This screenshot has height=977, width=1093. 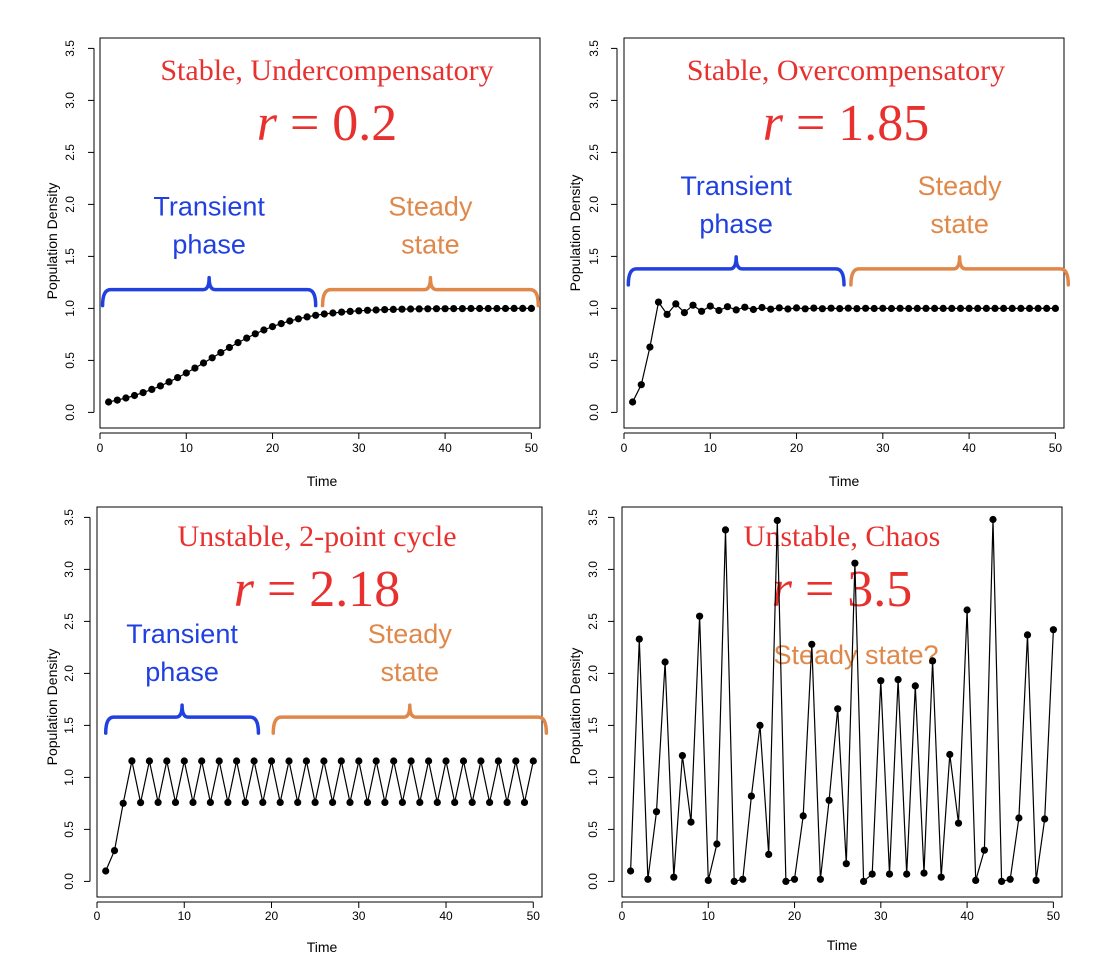 What do you see at coordinates (69, 517) in the screenshot?
I see `y-tick-label: 3.5` at bounding box center [69, 517].